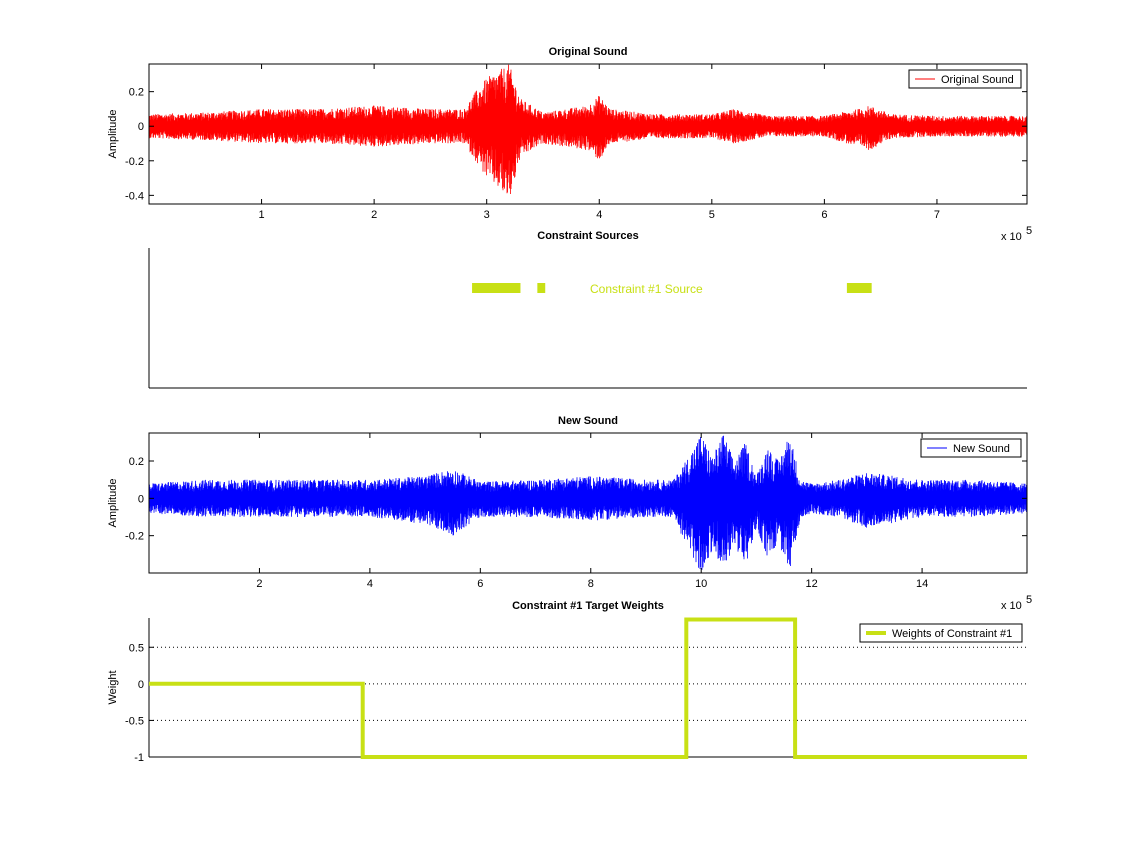 This screenshot has height=851, width=1135. What do you see at coordinates (134, 721) in the screenshot?
I see `y-tick-label: -0.5` at bounding box center [134, 721].